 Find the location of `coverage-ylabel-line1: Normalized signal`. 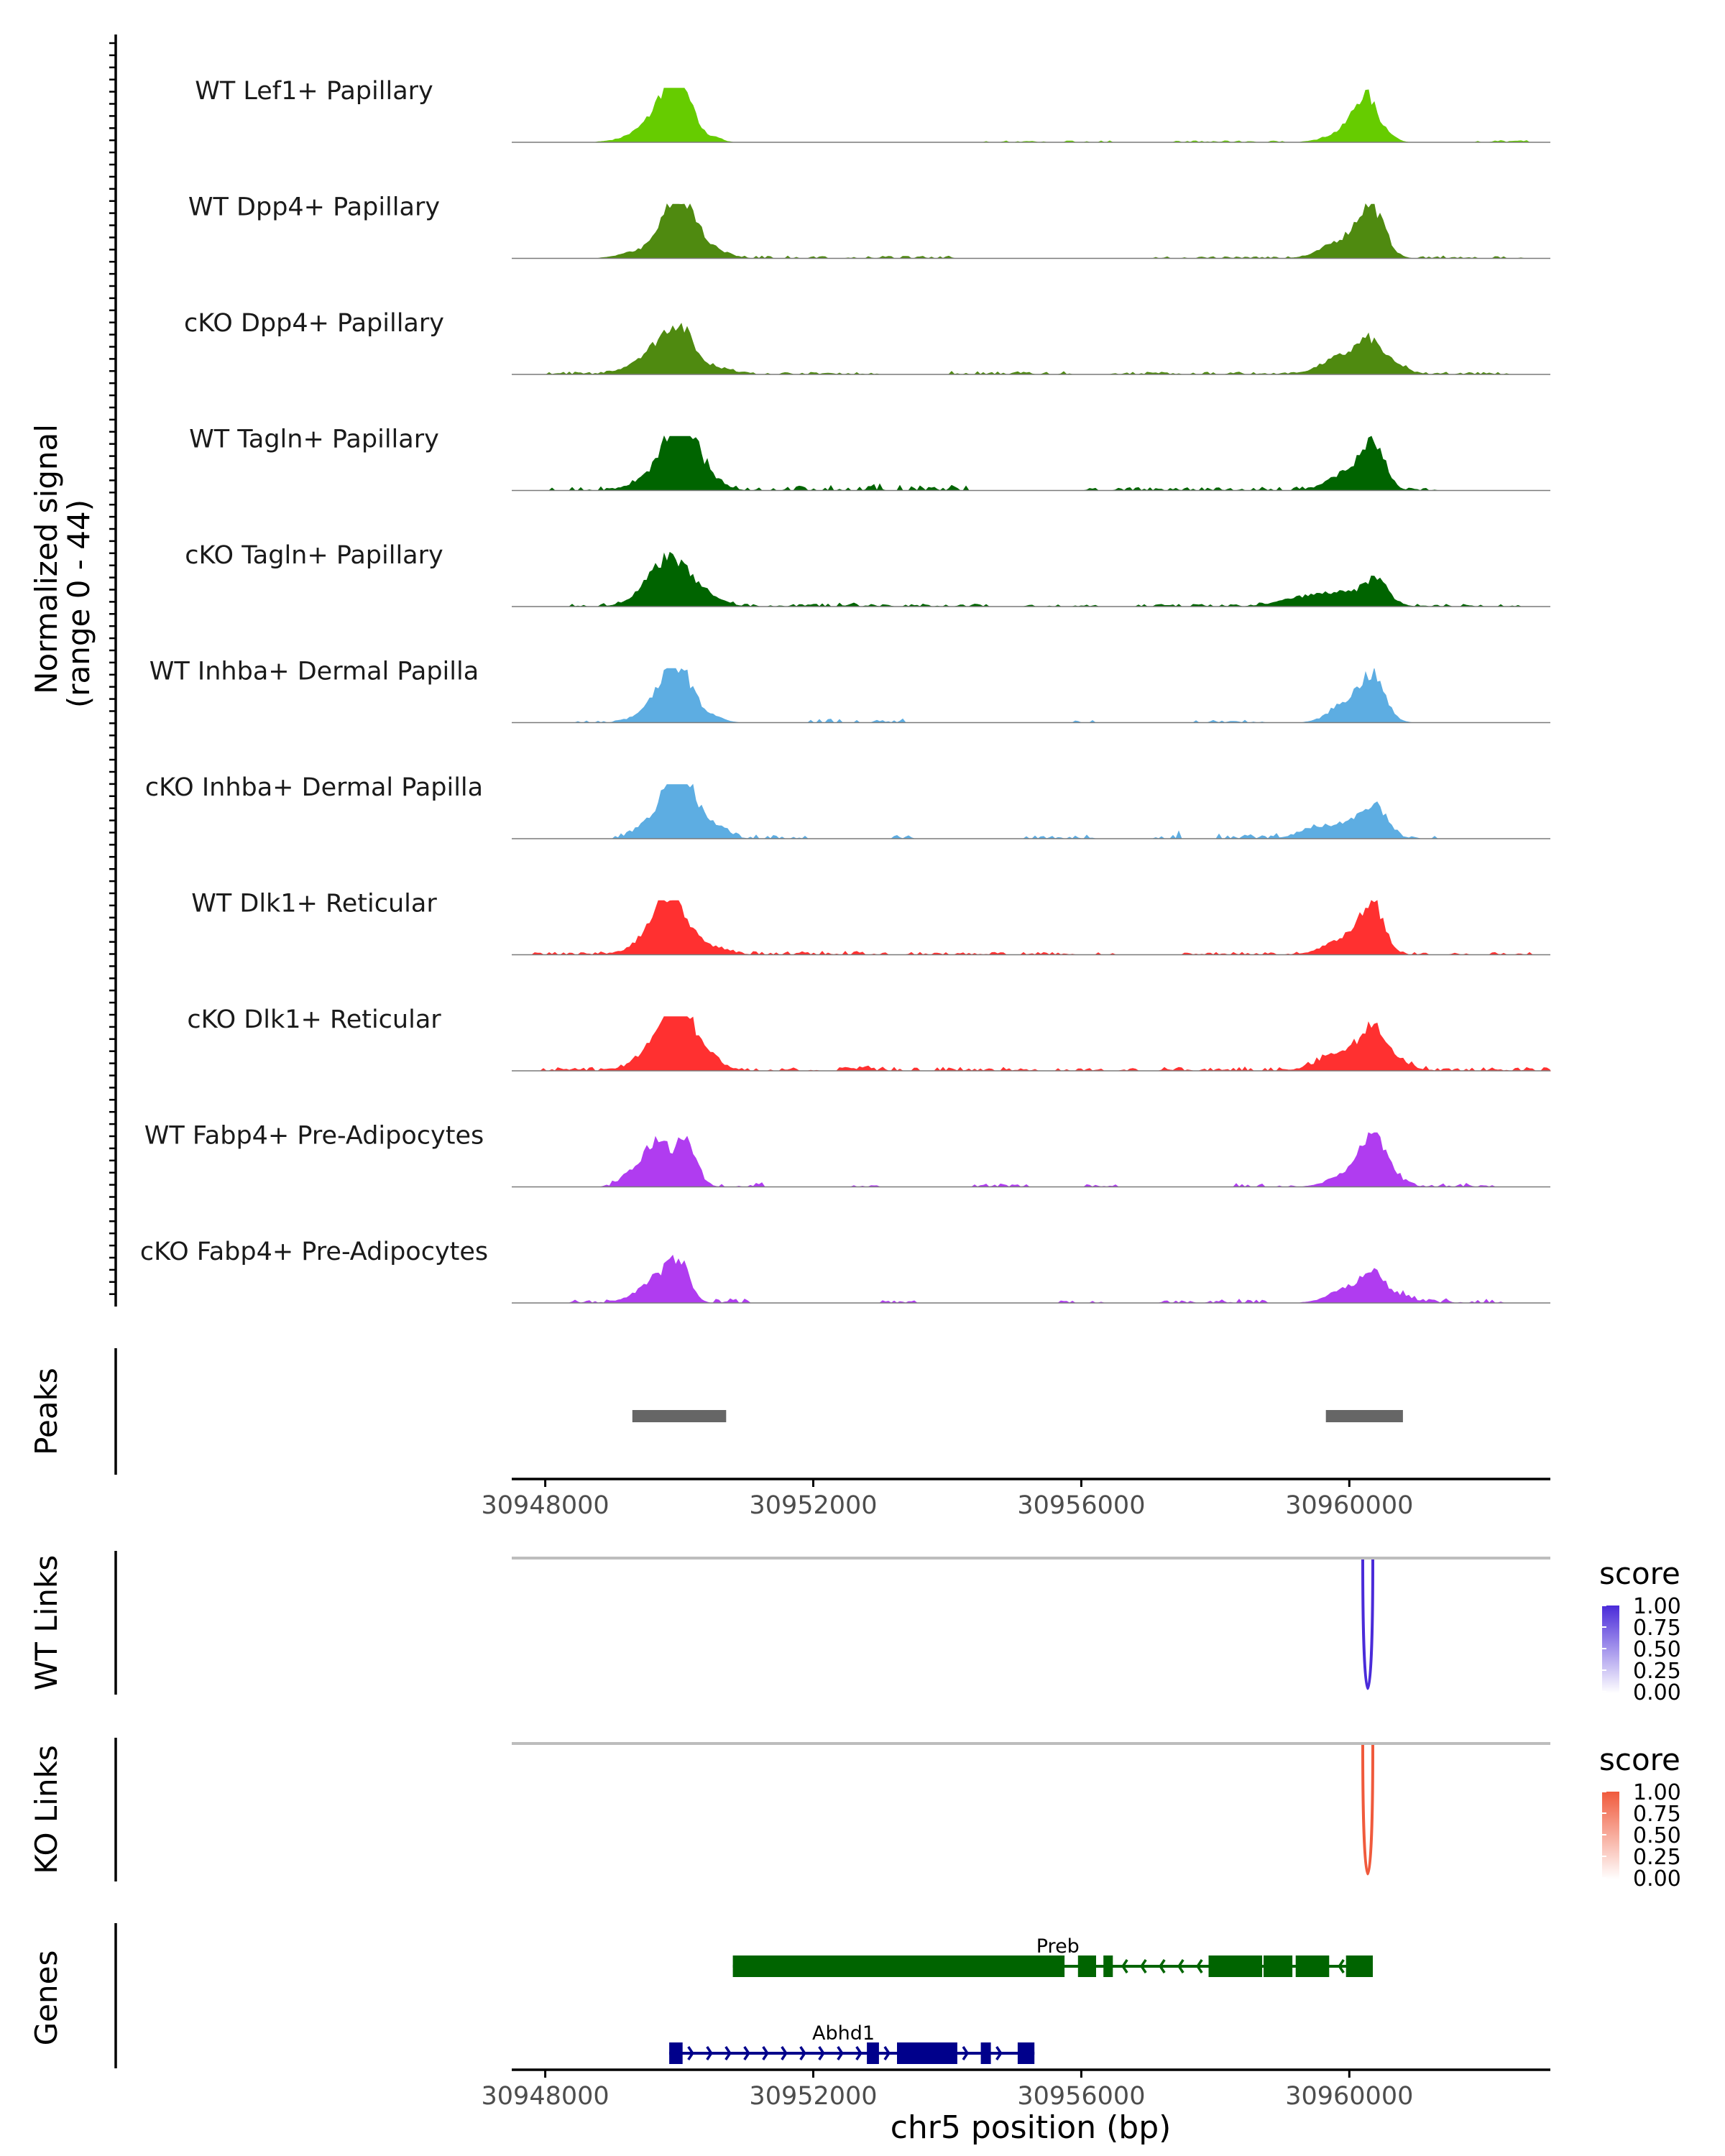

coverage-ylabel-line1: Normalized signal is located at coordinates (46, 559).